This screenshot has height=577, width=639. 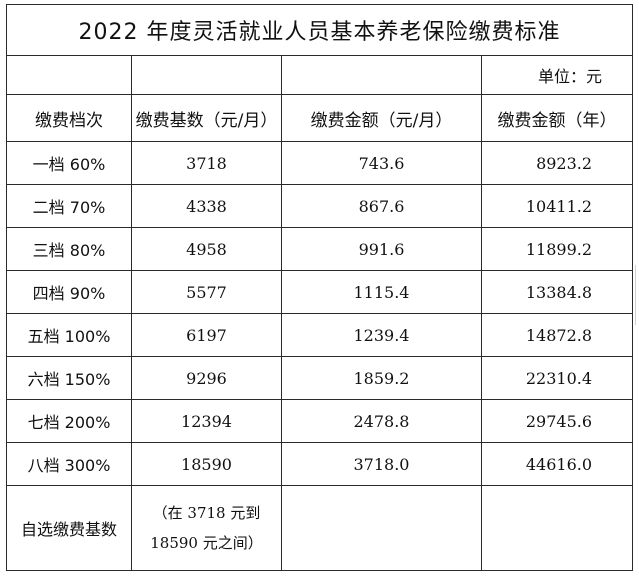 What do you see at coordinates (69, 421) in the screenshot?
I see `grade-cell: 七档 200%` at bounding box center [69, 421].